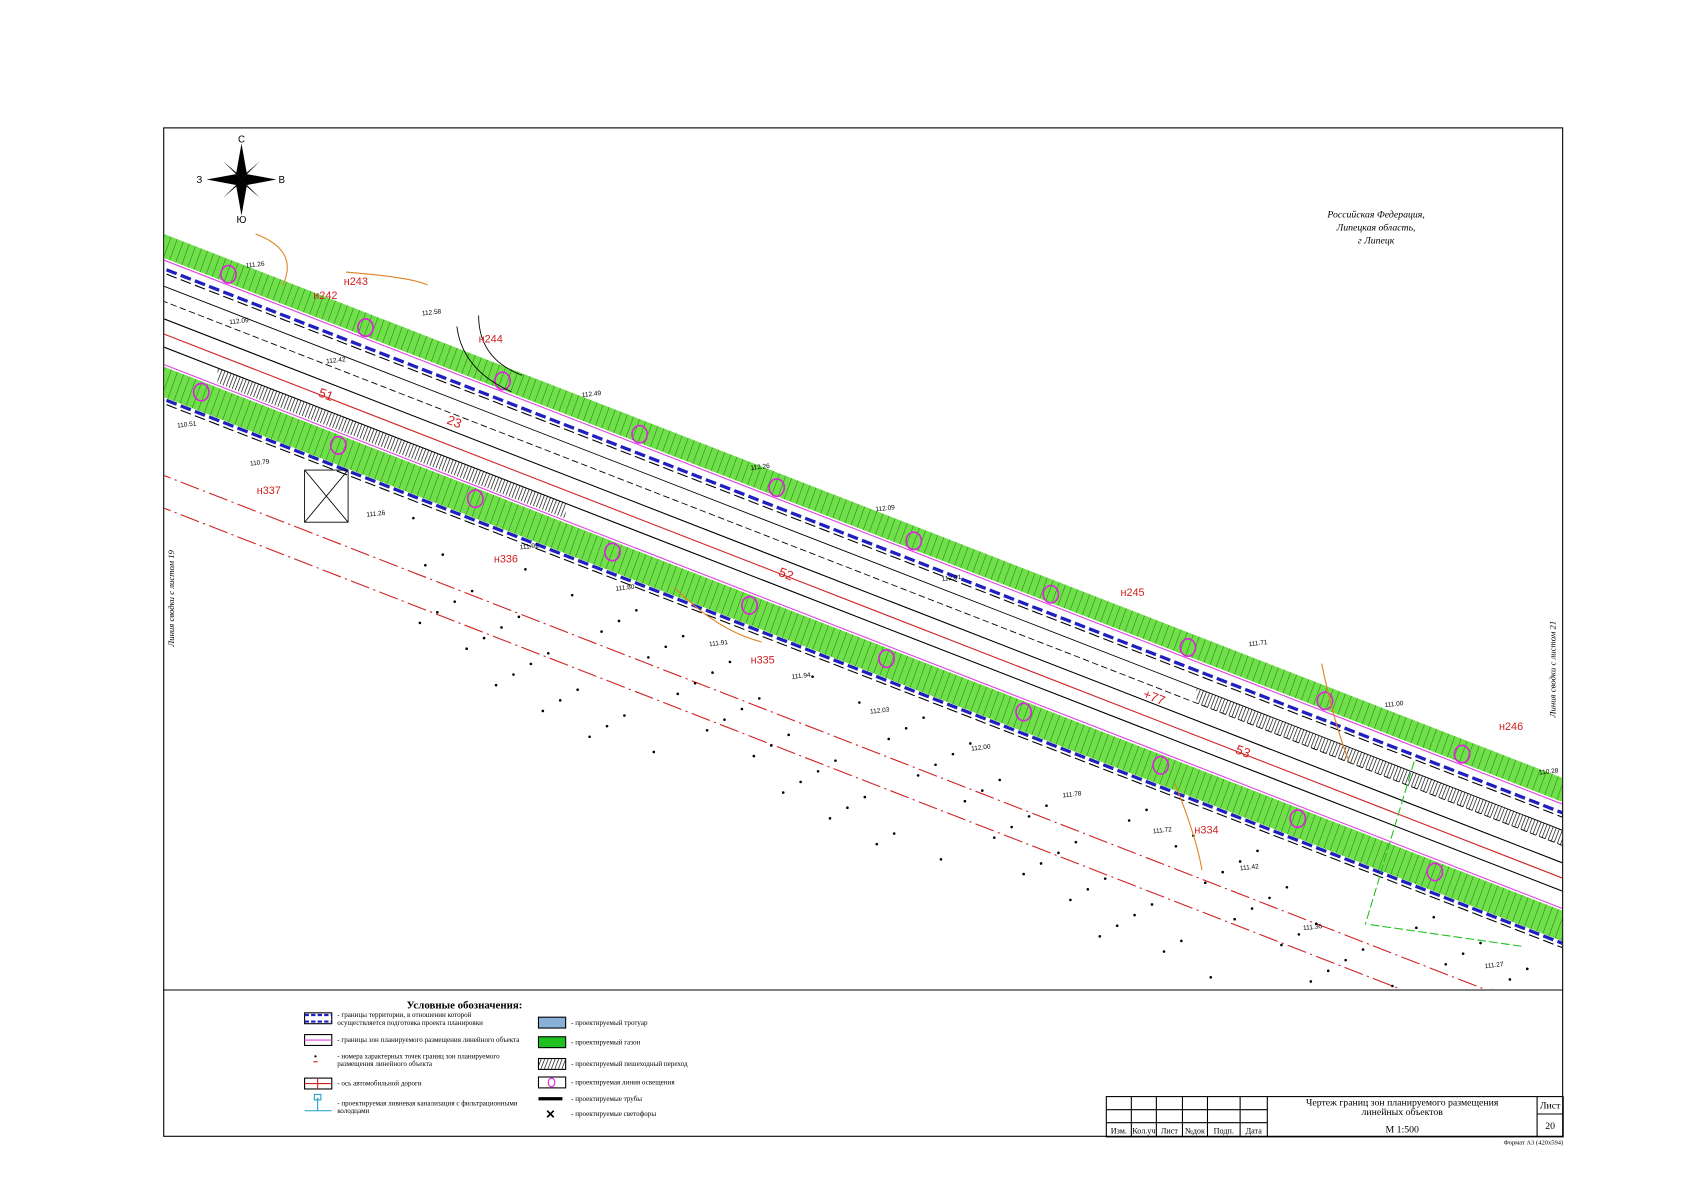 Image resolution: width=1697 pixels, height=1200 pixels. Describe the element at coordinates (242, 220) in the screenshot. I see `compass-south: Ю` at that location.